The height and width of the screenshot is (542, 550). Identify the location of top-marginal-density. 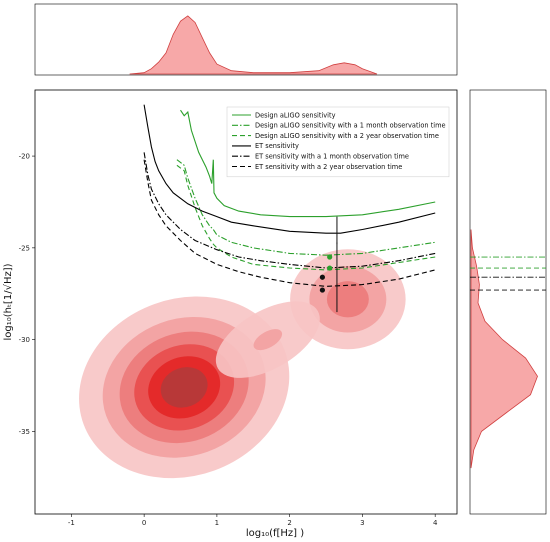
(246, 39).